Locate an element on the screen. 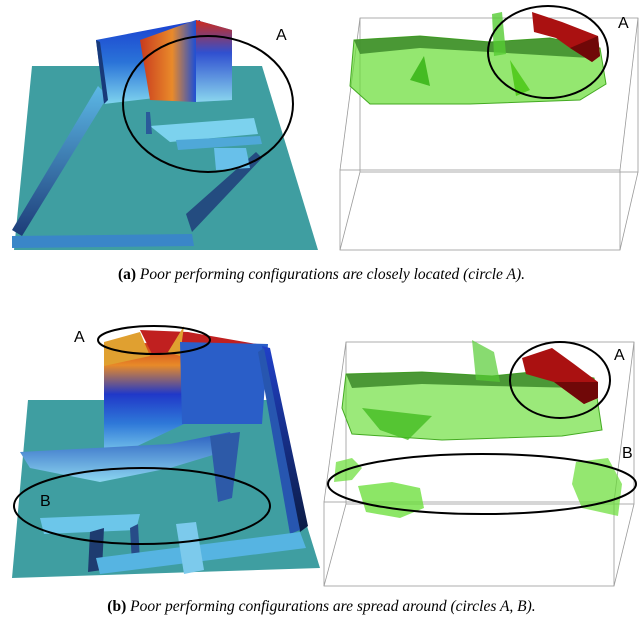  surface-plane is located at coordinates (166, 489).